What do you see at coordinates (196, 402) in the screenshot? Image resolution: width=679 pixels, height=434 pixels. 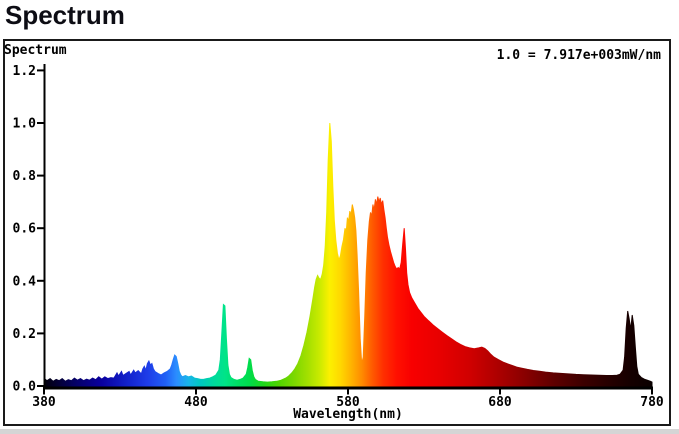 I see `x-tick-label: 480` at bounding box center [196, 402].